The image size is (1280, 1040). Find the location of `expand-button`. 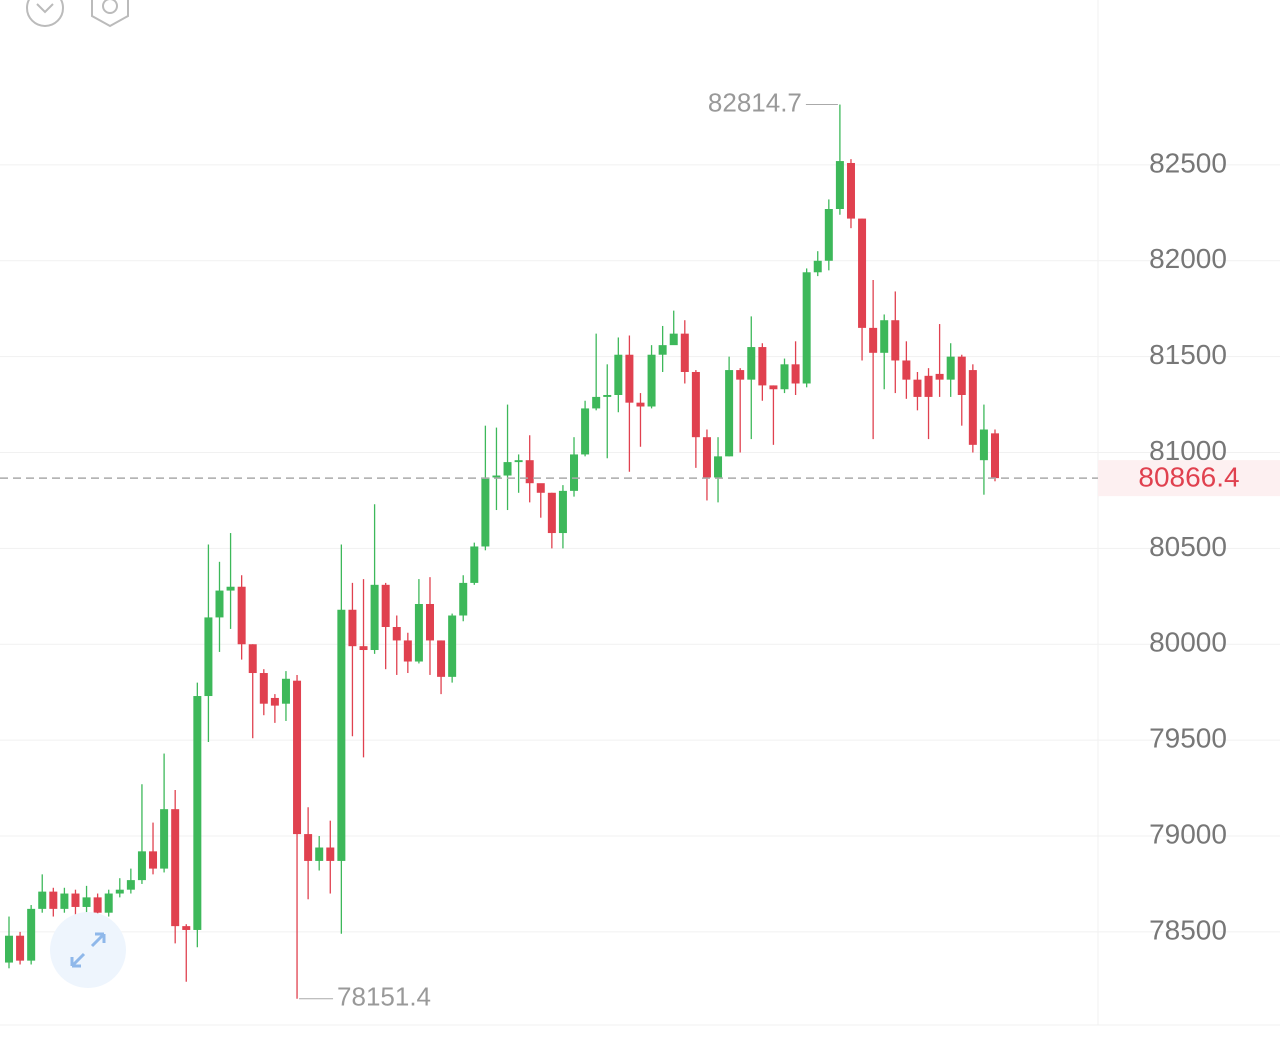

expand-button is located at coordinates (88, 950).